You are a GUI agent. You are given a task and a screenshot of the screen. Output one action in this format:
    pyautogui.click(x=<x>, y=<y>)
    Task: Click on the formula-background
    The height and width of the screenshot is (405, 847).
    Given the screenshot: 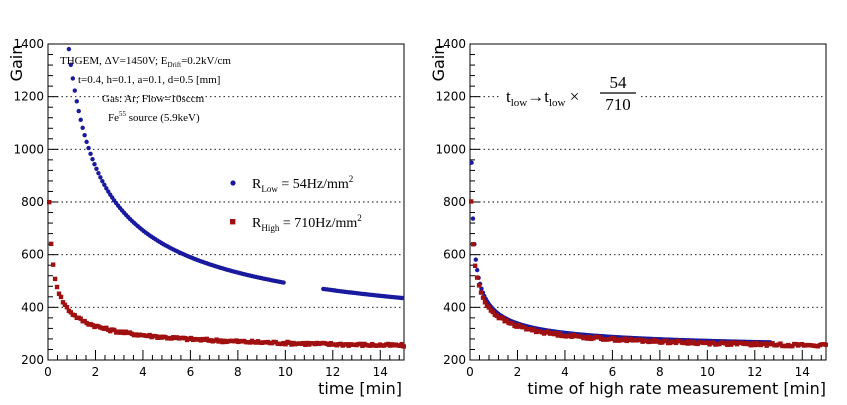 What is the action you would take?
    pyautogui.click(x=569, y=92)
    